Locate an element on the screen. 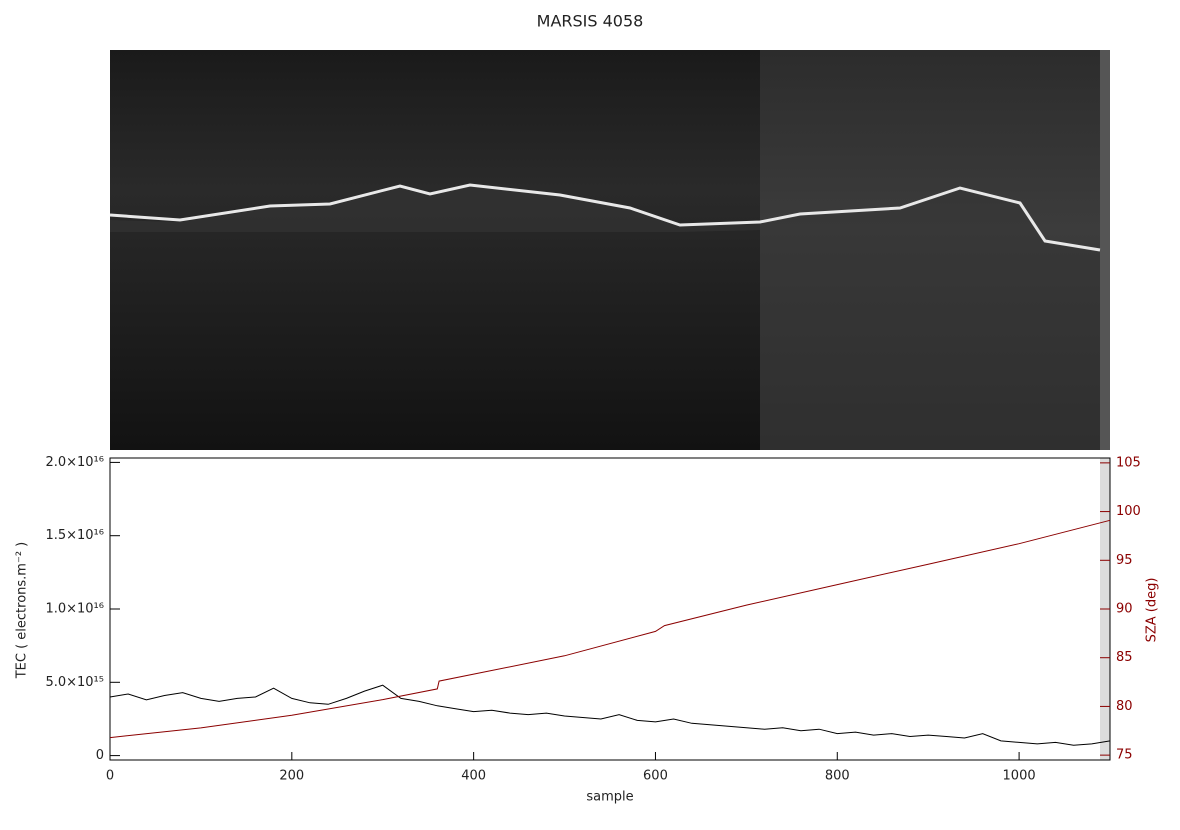 The height and width of the screenshot is (830, 1180). y-tick-label: 1.0×10¹⁶ is located at coordinates (74, 609).